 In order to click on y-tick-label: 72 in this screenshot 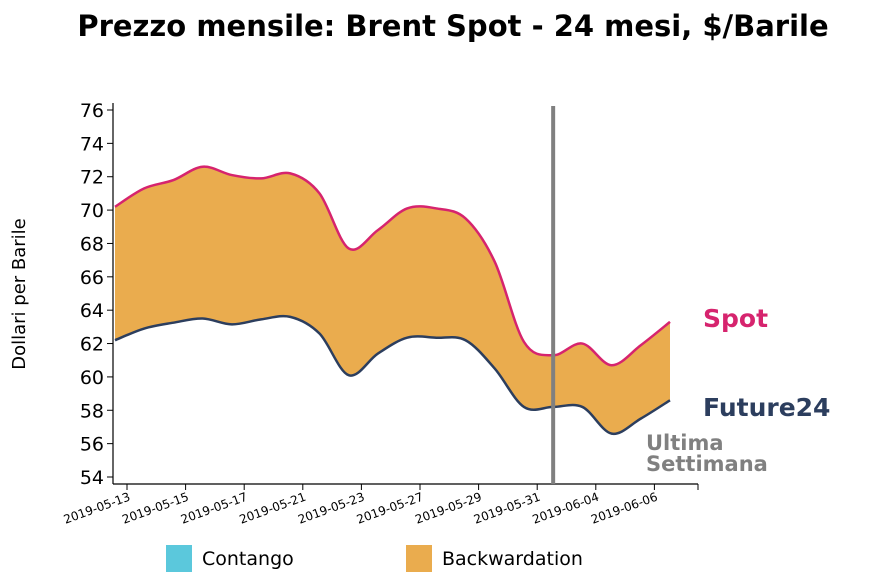, I will do `click(92, 178)`.